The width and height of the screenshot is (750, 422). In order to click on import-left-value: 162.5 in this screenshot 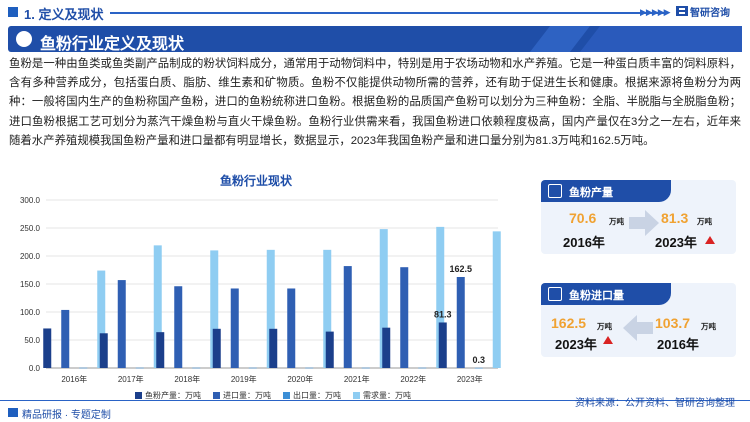, I will do `click(569, 323)`.